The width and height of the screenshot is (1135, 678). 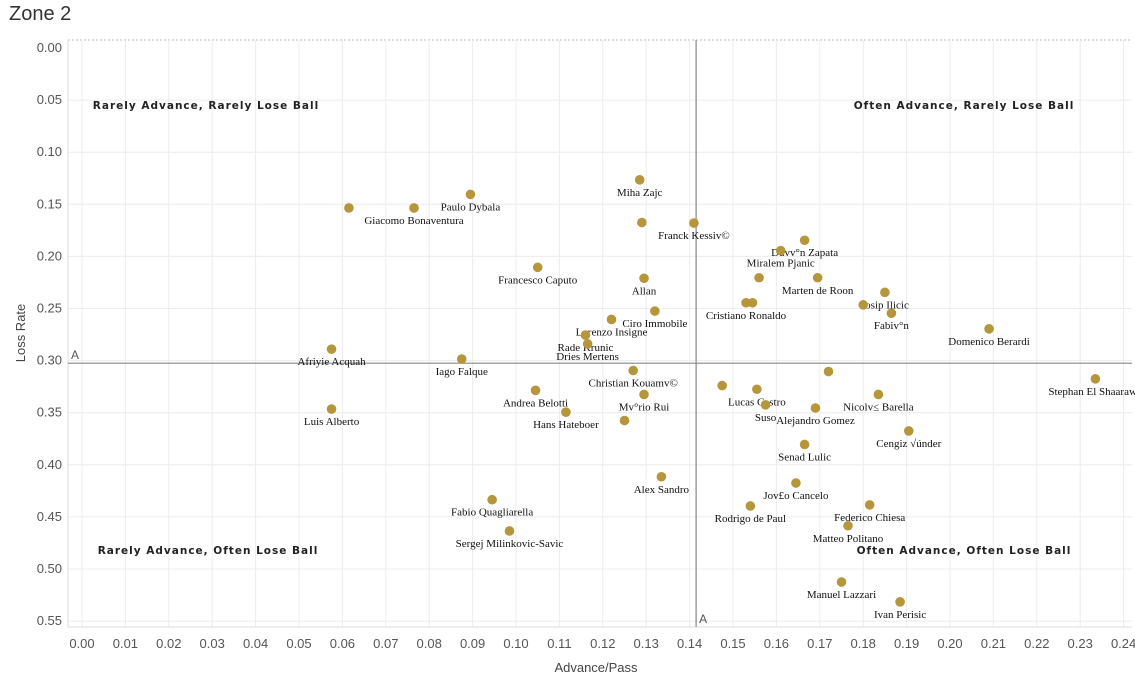 I want to click on data-point-label: Federico Chiesa, so click(x=869, y=518).